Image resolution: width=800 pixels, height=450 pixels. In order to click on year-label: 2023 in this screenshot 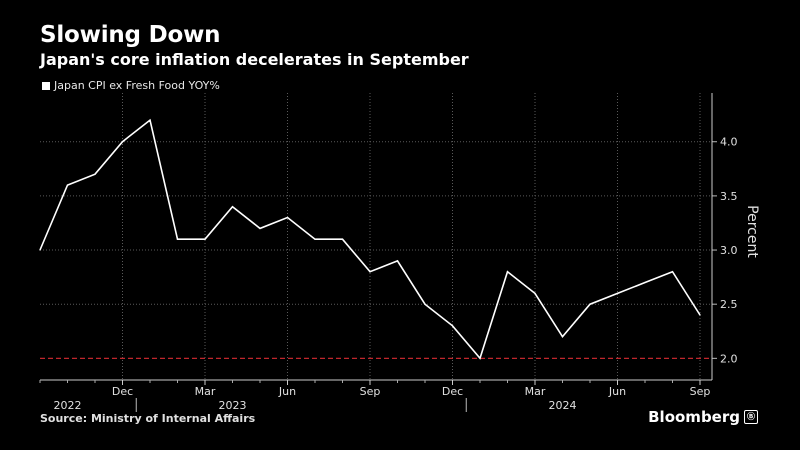, I will do `click(233, 405)`.